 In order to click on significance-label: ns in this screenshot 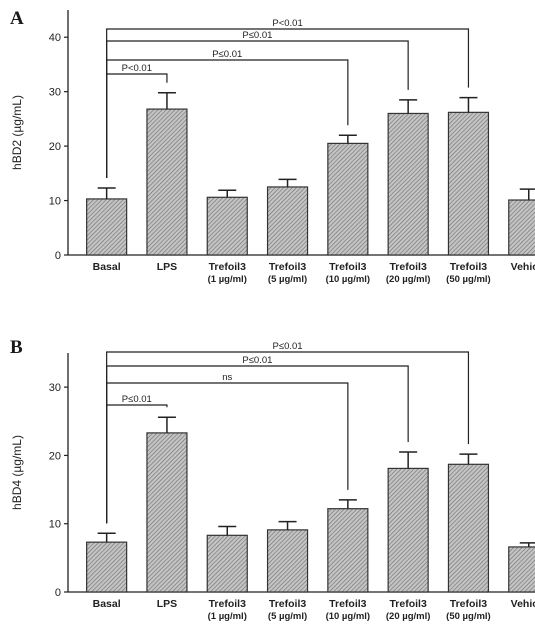, I will do `click(227, 377)`.